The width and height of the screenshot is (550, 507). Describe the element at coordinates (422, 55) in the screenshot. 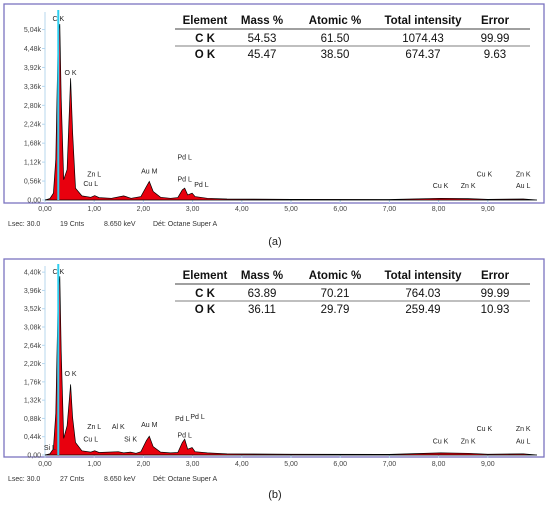

I see `table-cell: 674.37` at that location.